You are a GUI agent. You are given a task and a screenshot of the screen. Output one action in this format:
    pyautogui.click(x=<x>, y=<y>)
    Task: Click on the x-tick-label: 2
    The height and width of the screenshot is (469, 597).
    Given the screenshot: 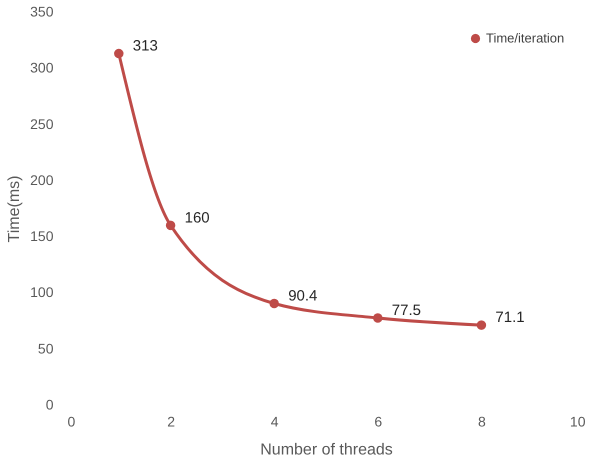 What is the action you would take?
    pyautogui.click(x=171, y=422)
    